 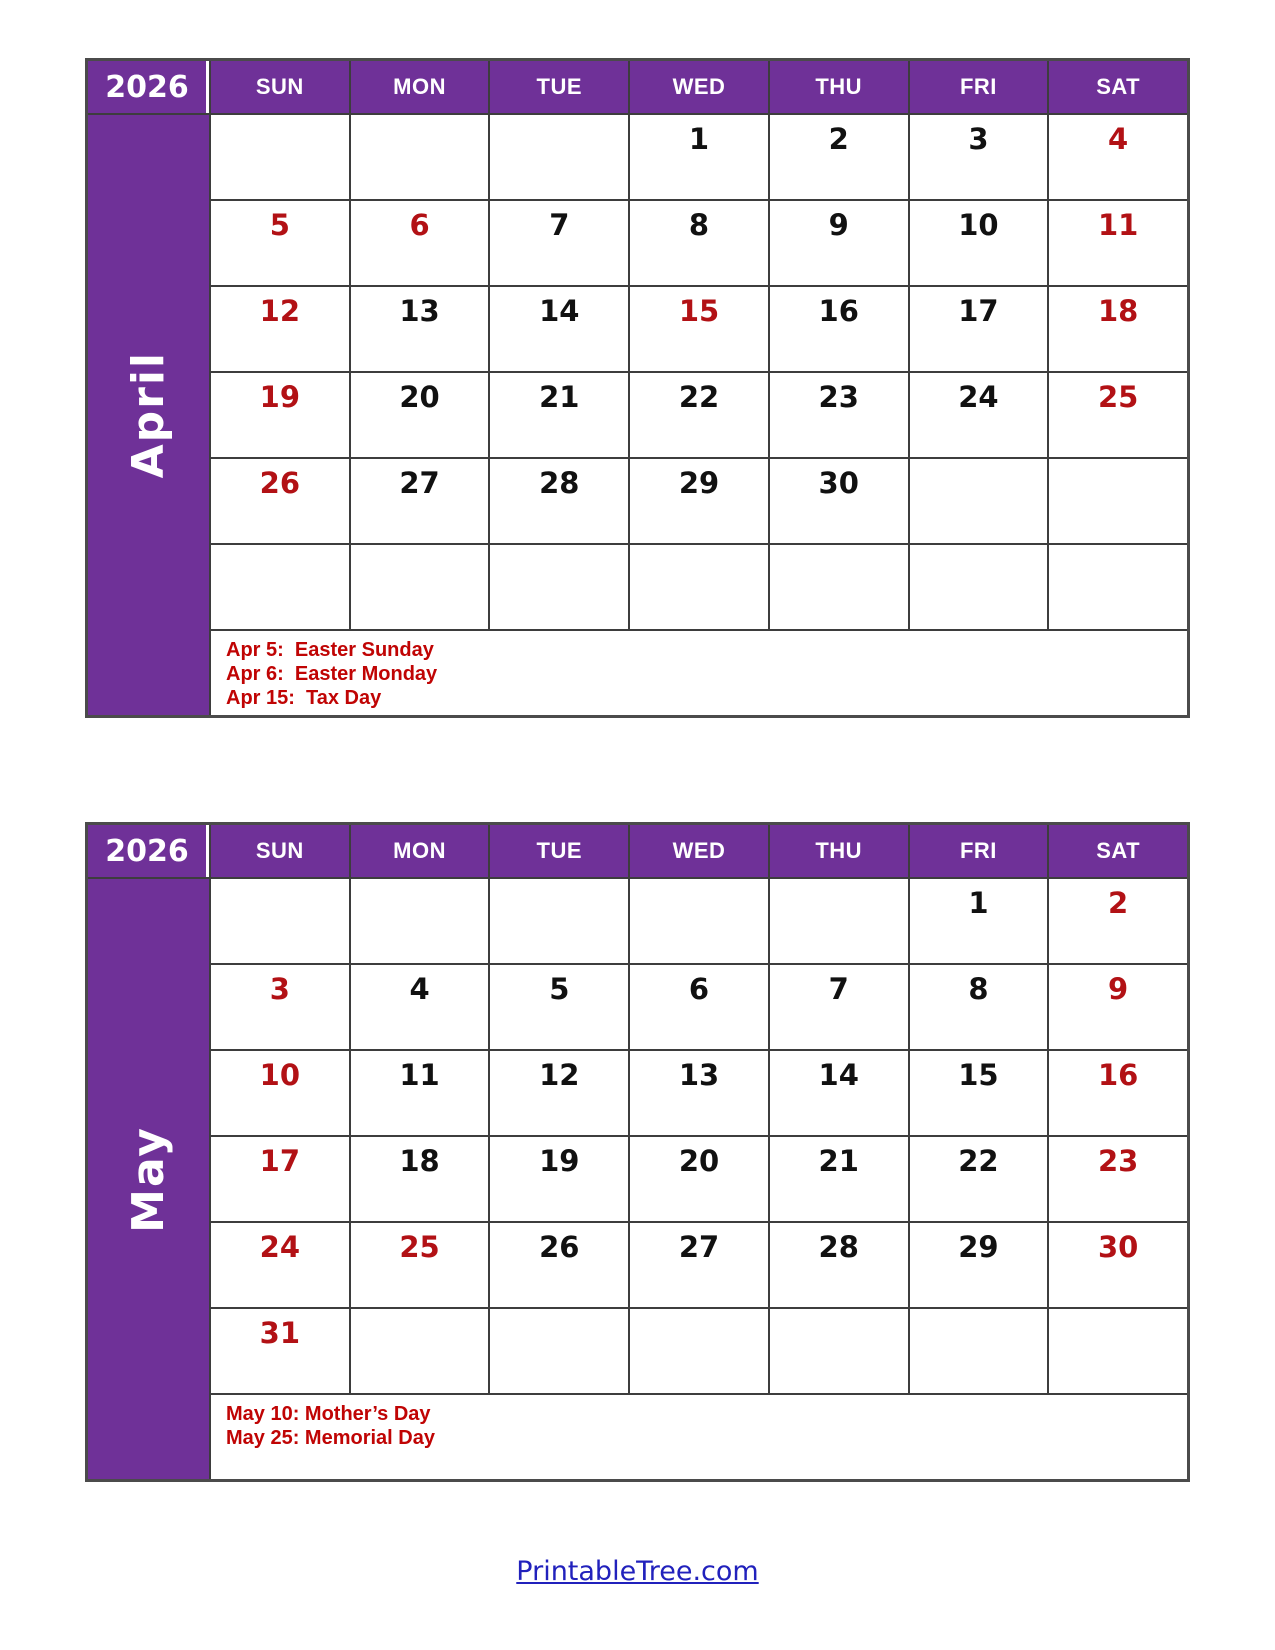 I want to click on date-number: 18, so click(x=419, y=1161).